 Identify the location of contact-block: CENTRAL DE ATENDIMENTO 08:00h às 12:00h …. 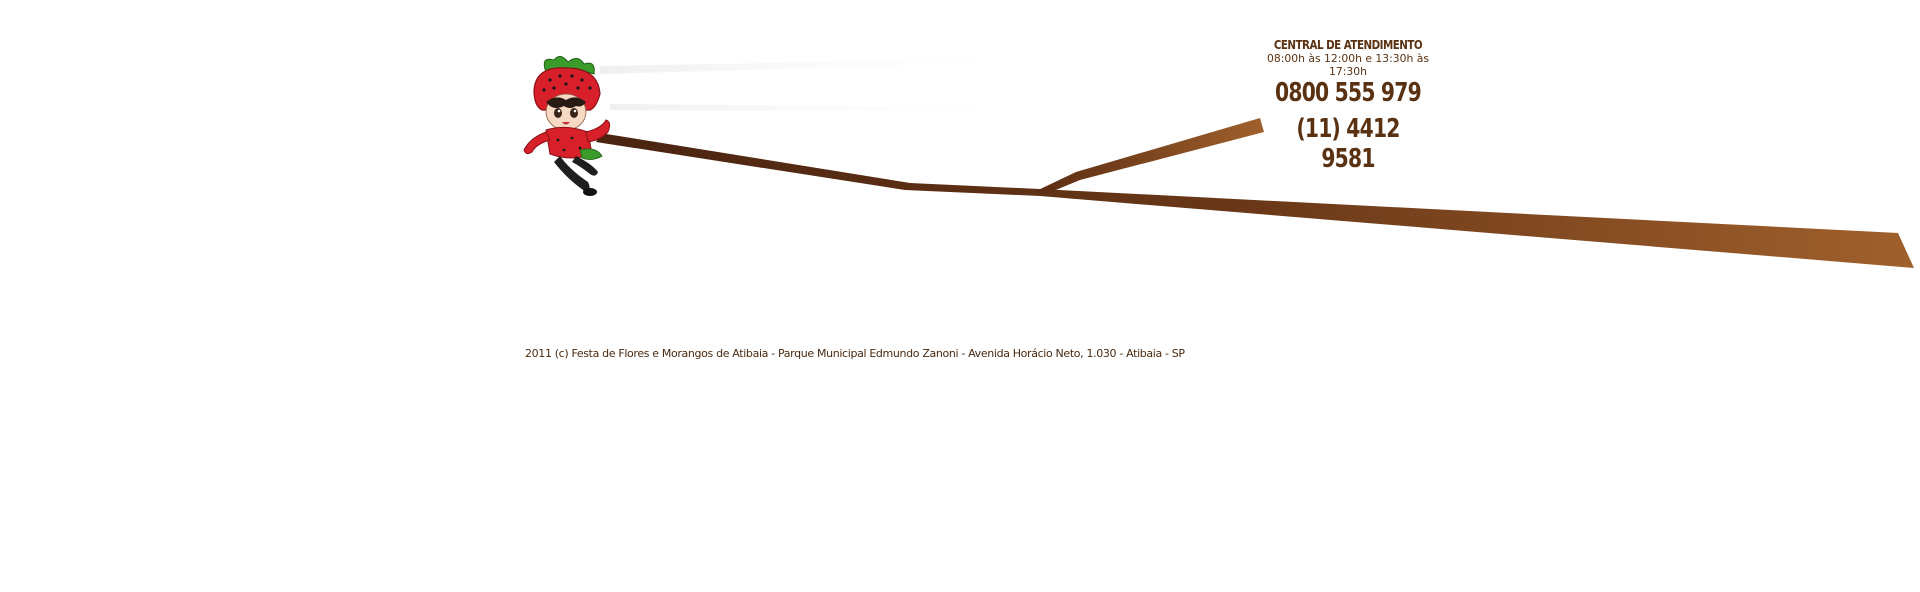
(1348, 106).